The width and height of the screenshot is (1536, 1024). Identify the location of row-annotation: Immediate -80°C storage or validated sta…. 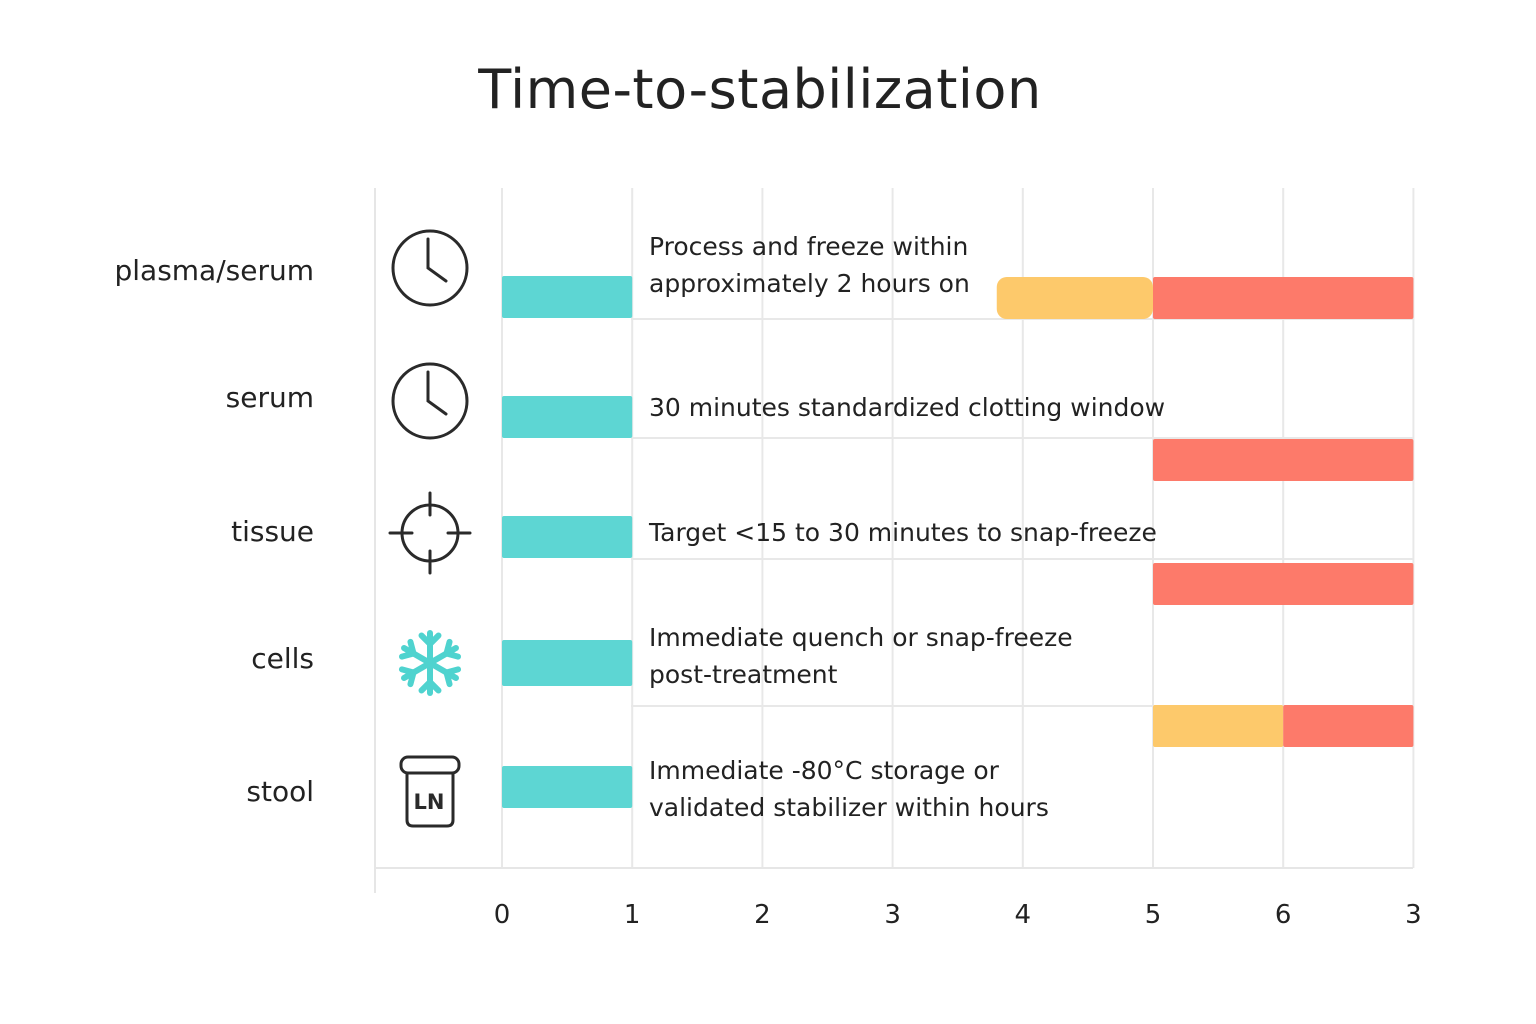
(849, 789).